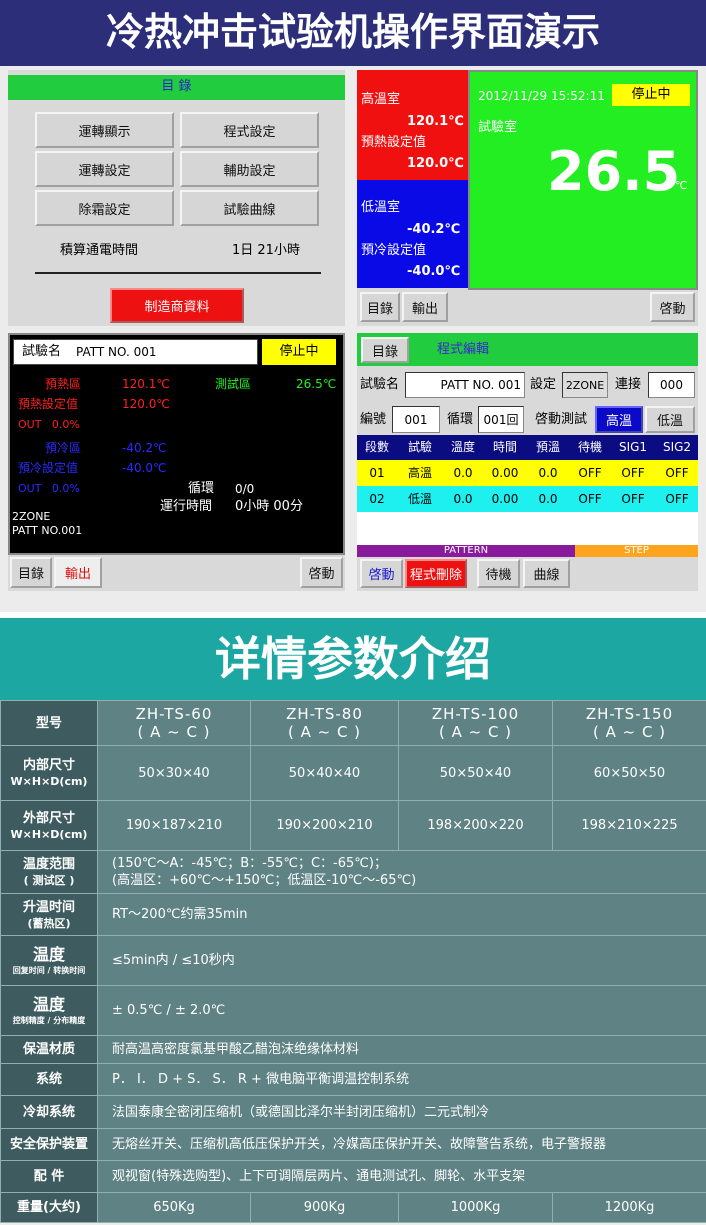  Describe the element at coordinates (299, 352) in the screenshot. I see `state-badge: 停止中` at that location.